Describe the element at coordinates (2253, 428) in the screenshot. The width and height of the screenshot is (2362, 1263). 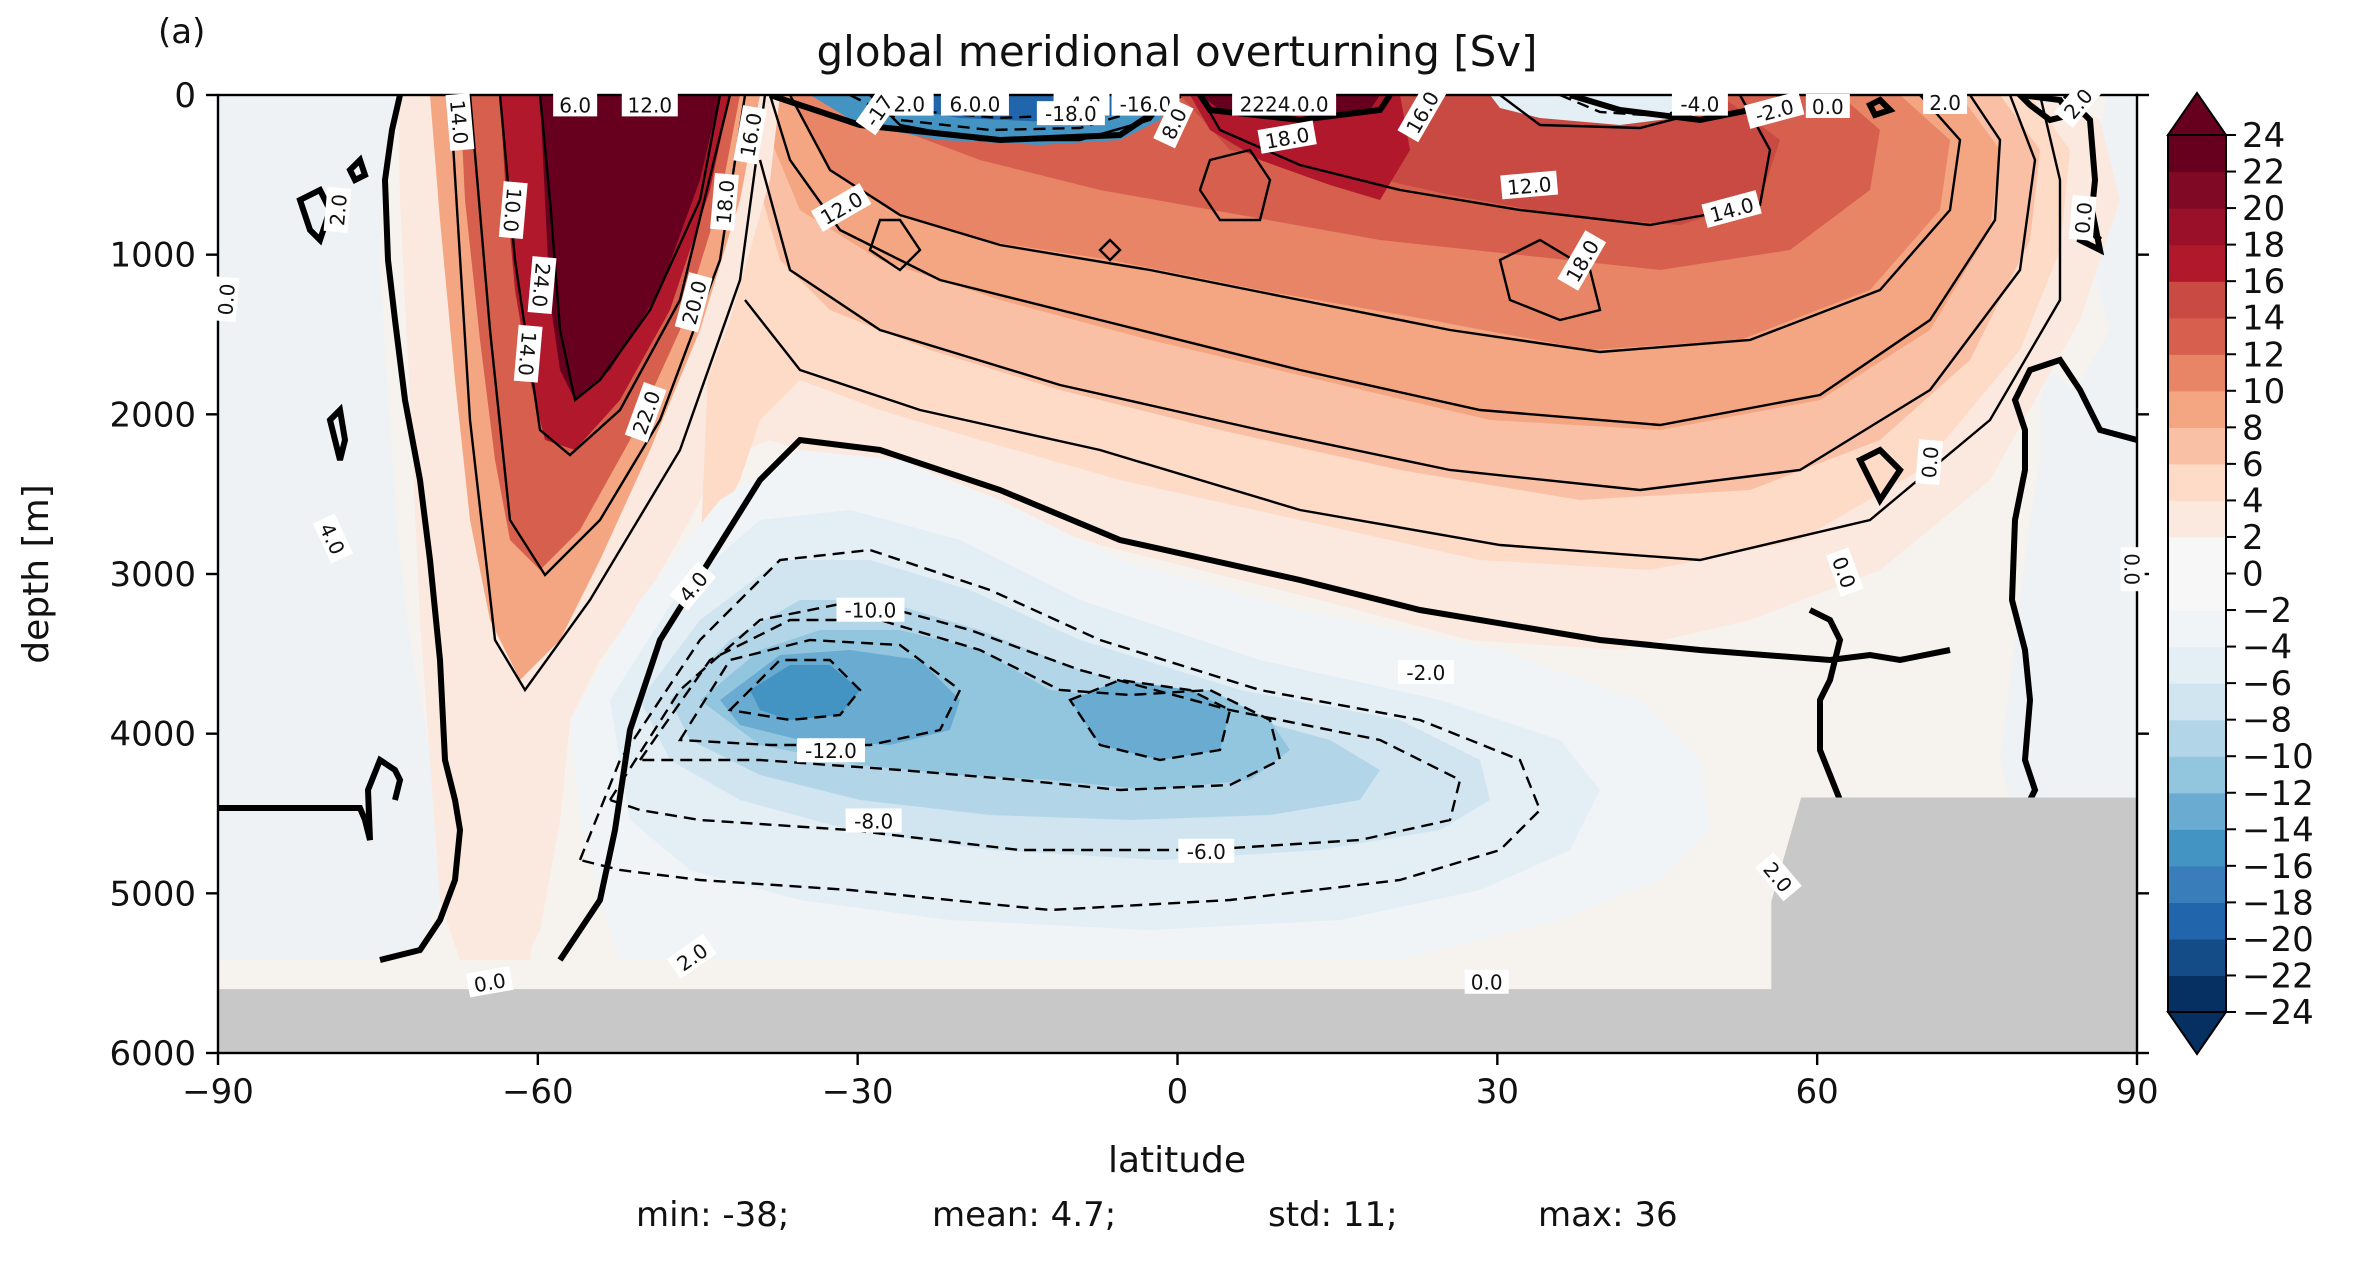
I see `colorbar-tick-label: 8` at that location.